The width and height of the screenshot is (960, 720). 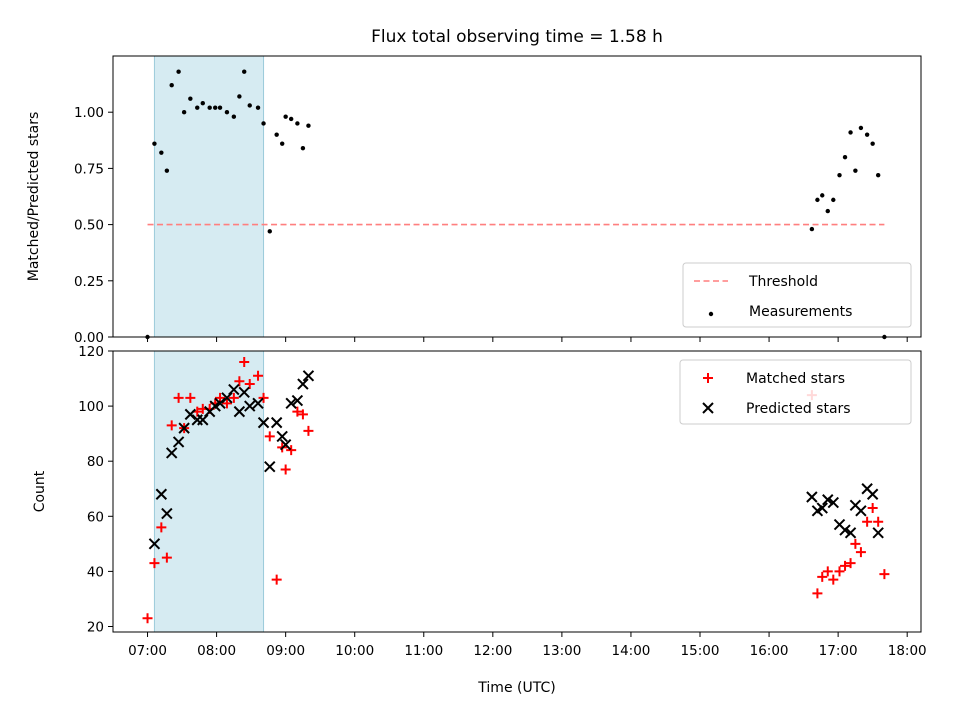 What do you see at coordinates (423, 651) in the screenshot?
I see `x-tick-label: 11:00` at bounding box center [423, 651].